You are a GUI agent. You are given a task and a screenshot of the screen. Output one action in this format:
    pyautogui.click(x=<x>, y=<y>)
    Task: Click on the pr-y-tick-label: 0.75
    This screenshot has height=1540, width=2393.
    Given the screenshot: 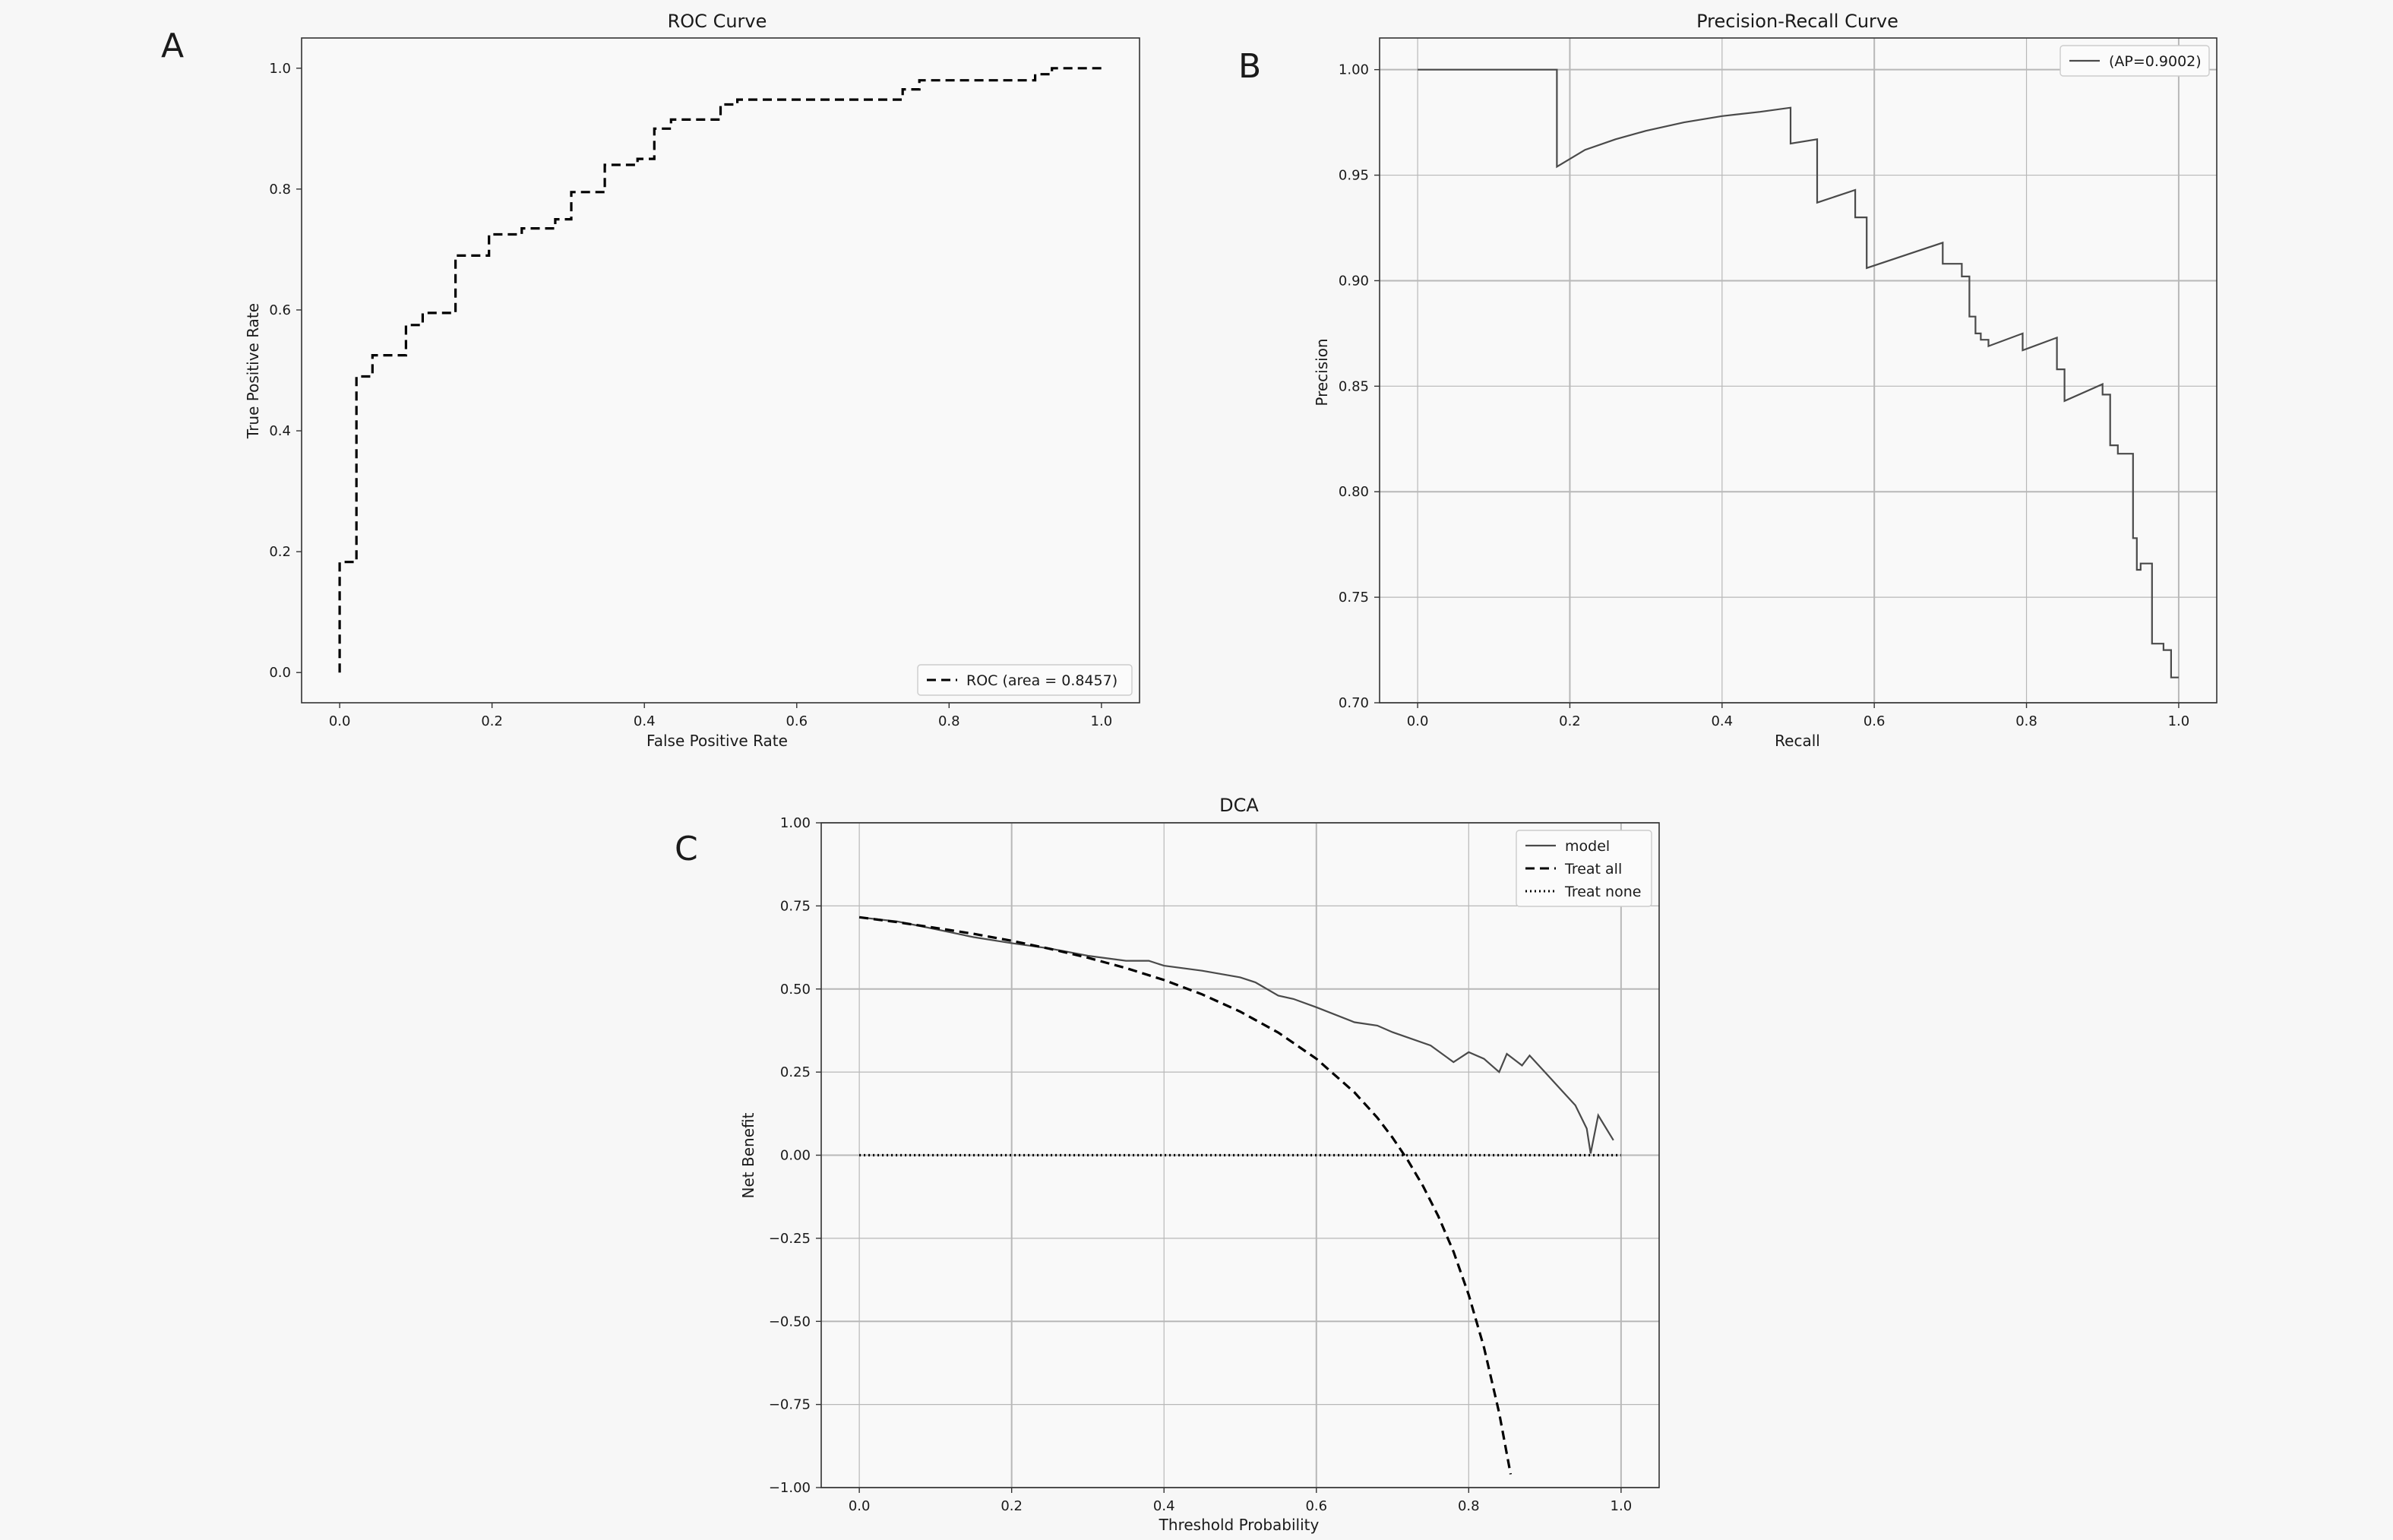 What is the action you would take?
    pyautogui.click(x=1354, y=598)
    